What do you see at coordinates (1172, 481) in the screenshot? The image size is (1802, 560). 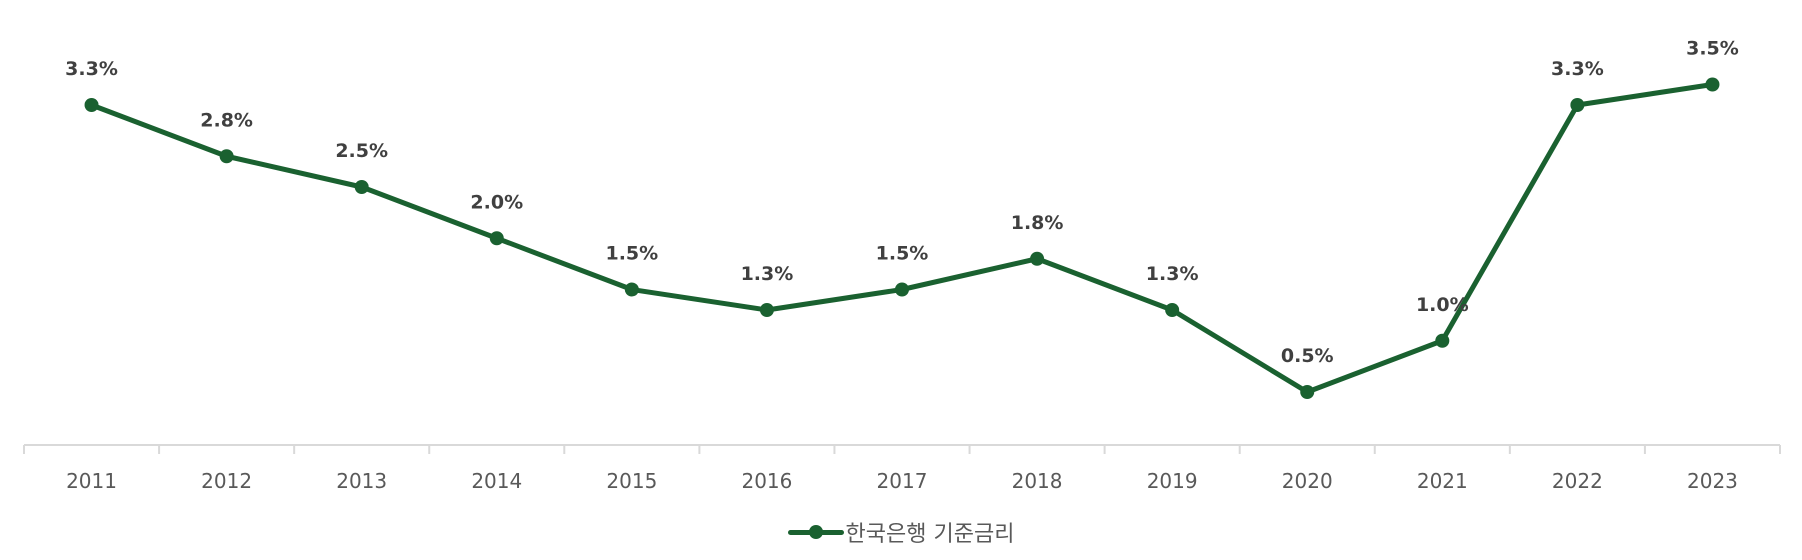 I see `x-tick-label: 2019` at bounding box center [1172, 481].